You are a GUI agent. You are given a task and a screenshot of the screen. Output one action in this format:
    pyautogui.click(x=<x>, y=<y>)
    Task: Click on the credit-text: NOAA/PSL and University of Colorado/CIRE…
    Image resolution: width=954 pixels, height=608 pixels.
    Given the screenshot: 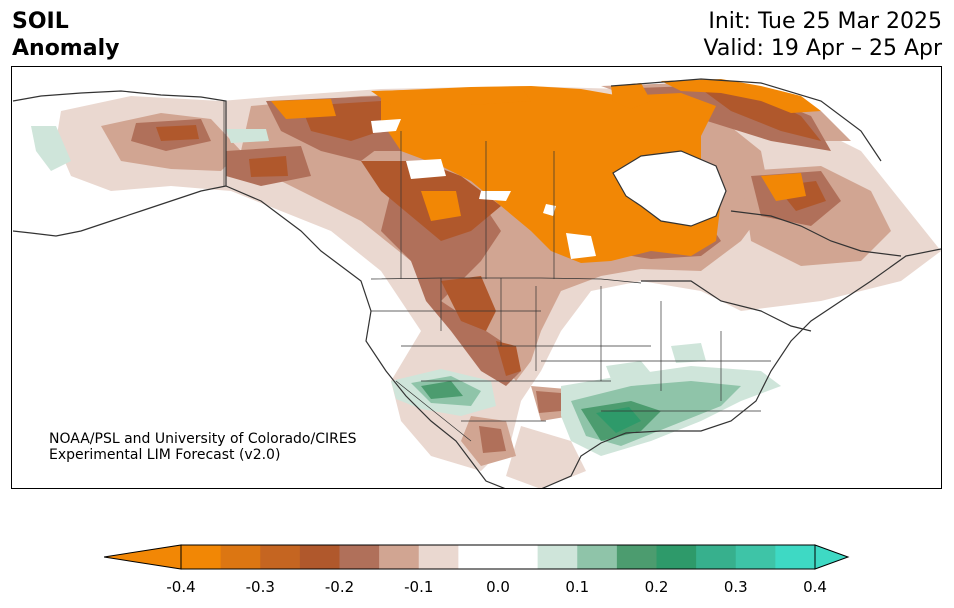 What is the action you would take?
    pyautogui.click(x=203, y=447)
    